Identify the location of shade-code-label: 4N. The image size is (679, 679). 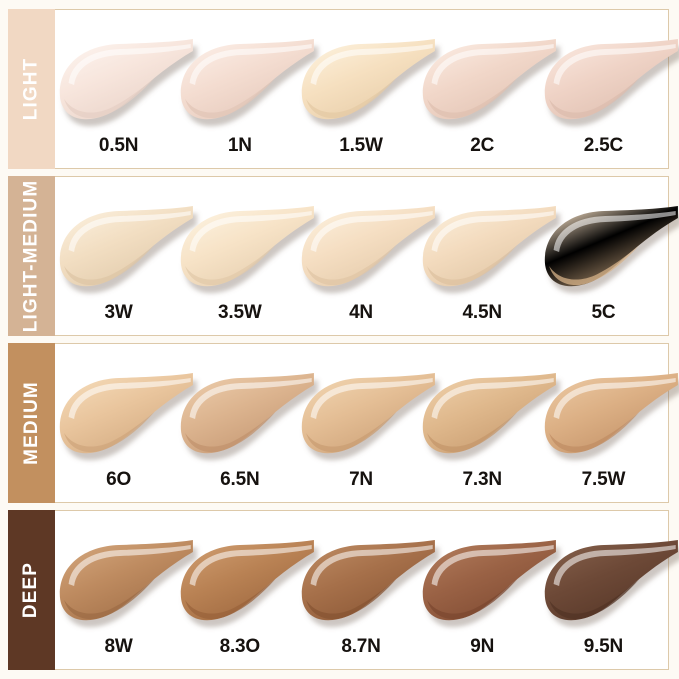
(361, 312).